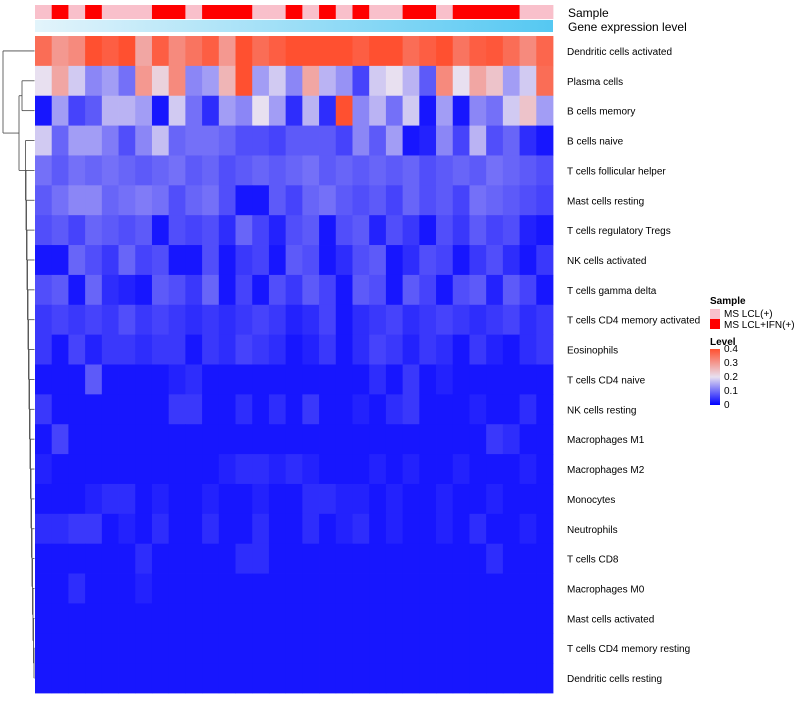 This screenshot has height=705, width=800. What do you see at coordinates (595, 82) in the screenshot?
I see `row-label: Plasma cells` at bounding box center [595, 82].